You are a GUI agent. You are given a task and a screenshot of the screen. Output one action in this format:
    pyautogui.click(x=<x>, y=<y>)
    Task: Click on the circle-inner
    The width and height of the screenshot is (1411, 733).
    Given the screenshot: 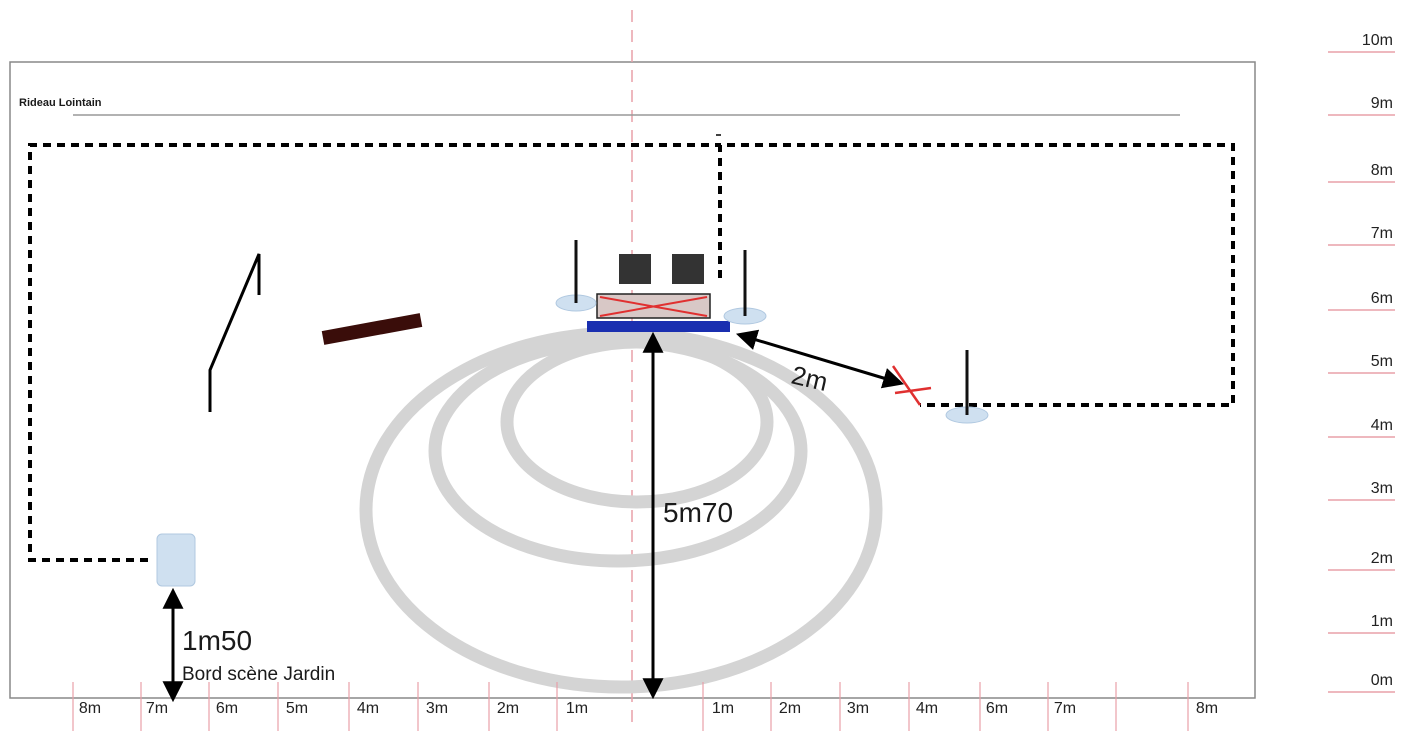 What is the action you would take?
    pyautogui.click(x=637, y=422)
    